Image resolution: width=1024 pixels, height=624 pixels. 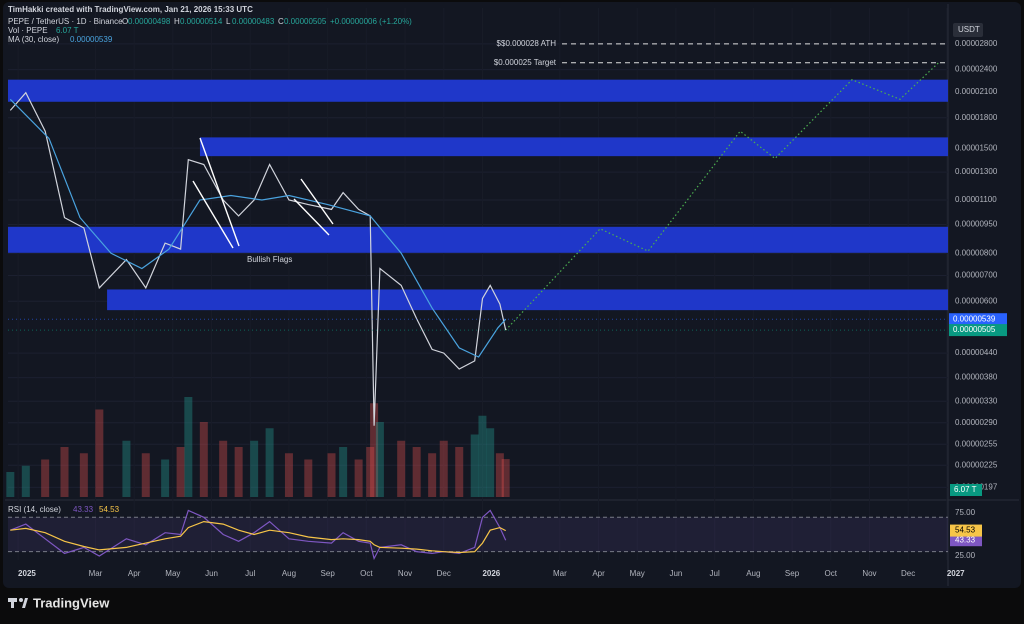 What do you see at coordinates (974, 318) in the screenshot?
I see `price-tag-label: 0.00000539` at bounding box center [974, 318].